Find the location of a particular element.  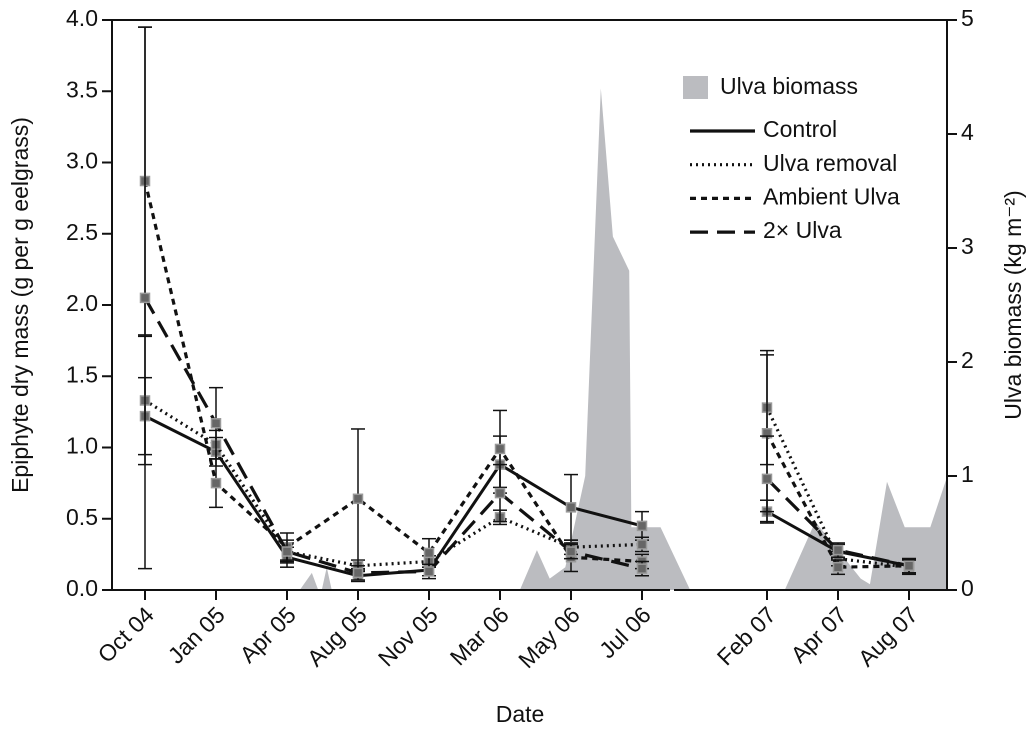

y-tick-label: 2.5 is located at coordinates (82, 232).